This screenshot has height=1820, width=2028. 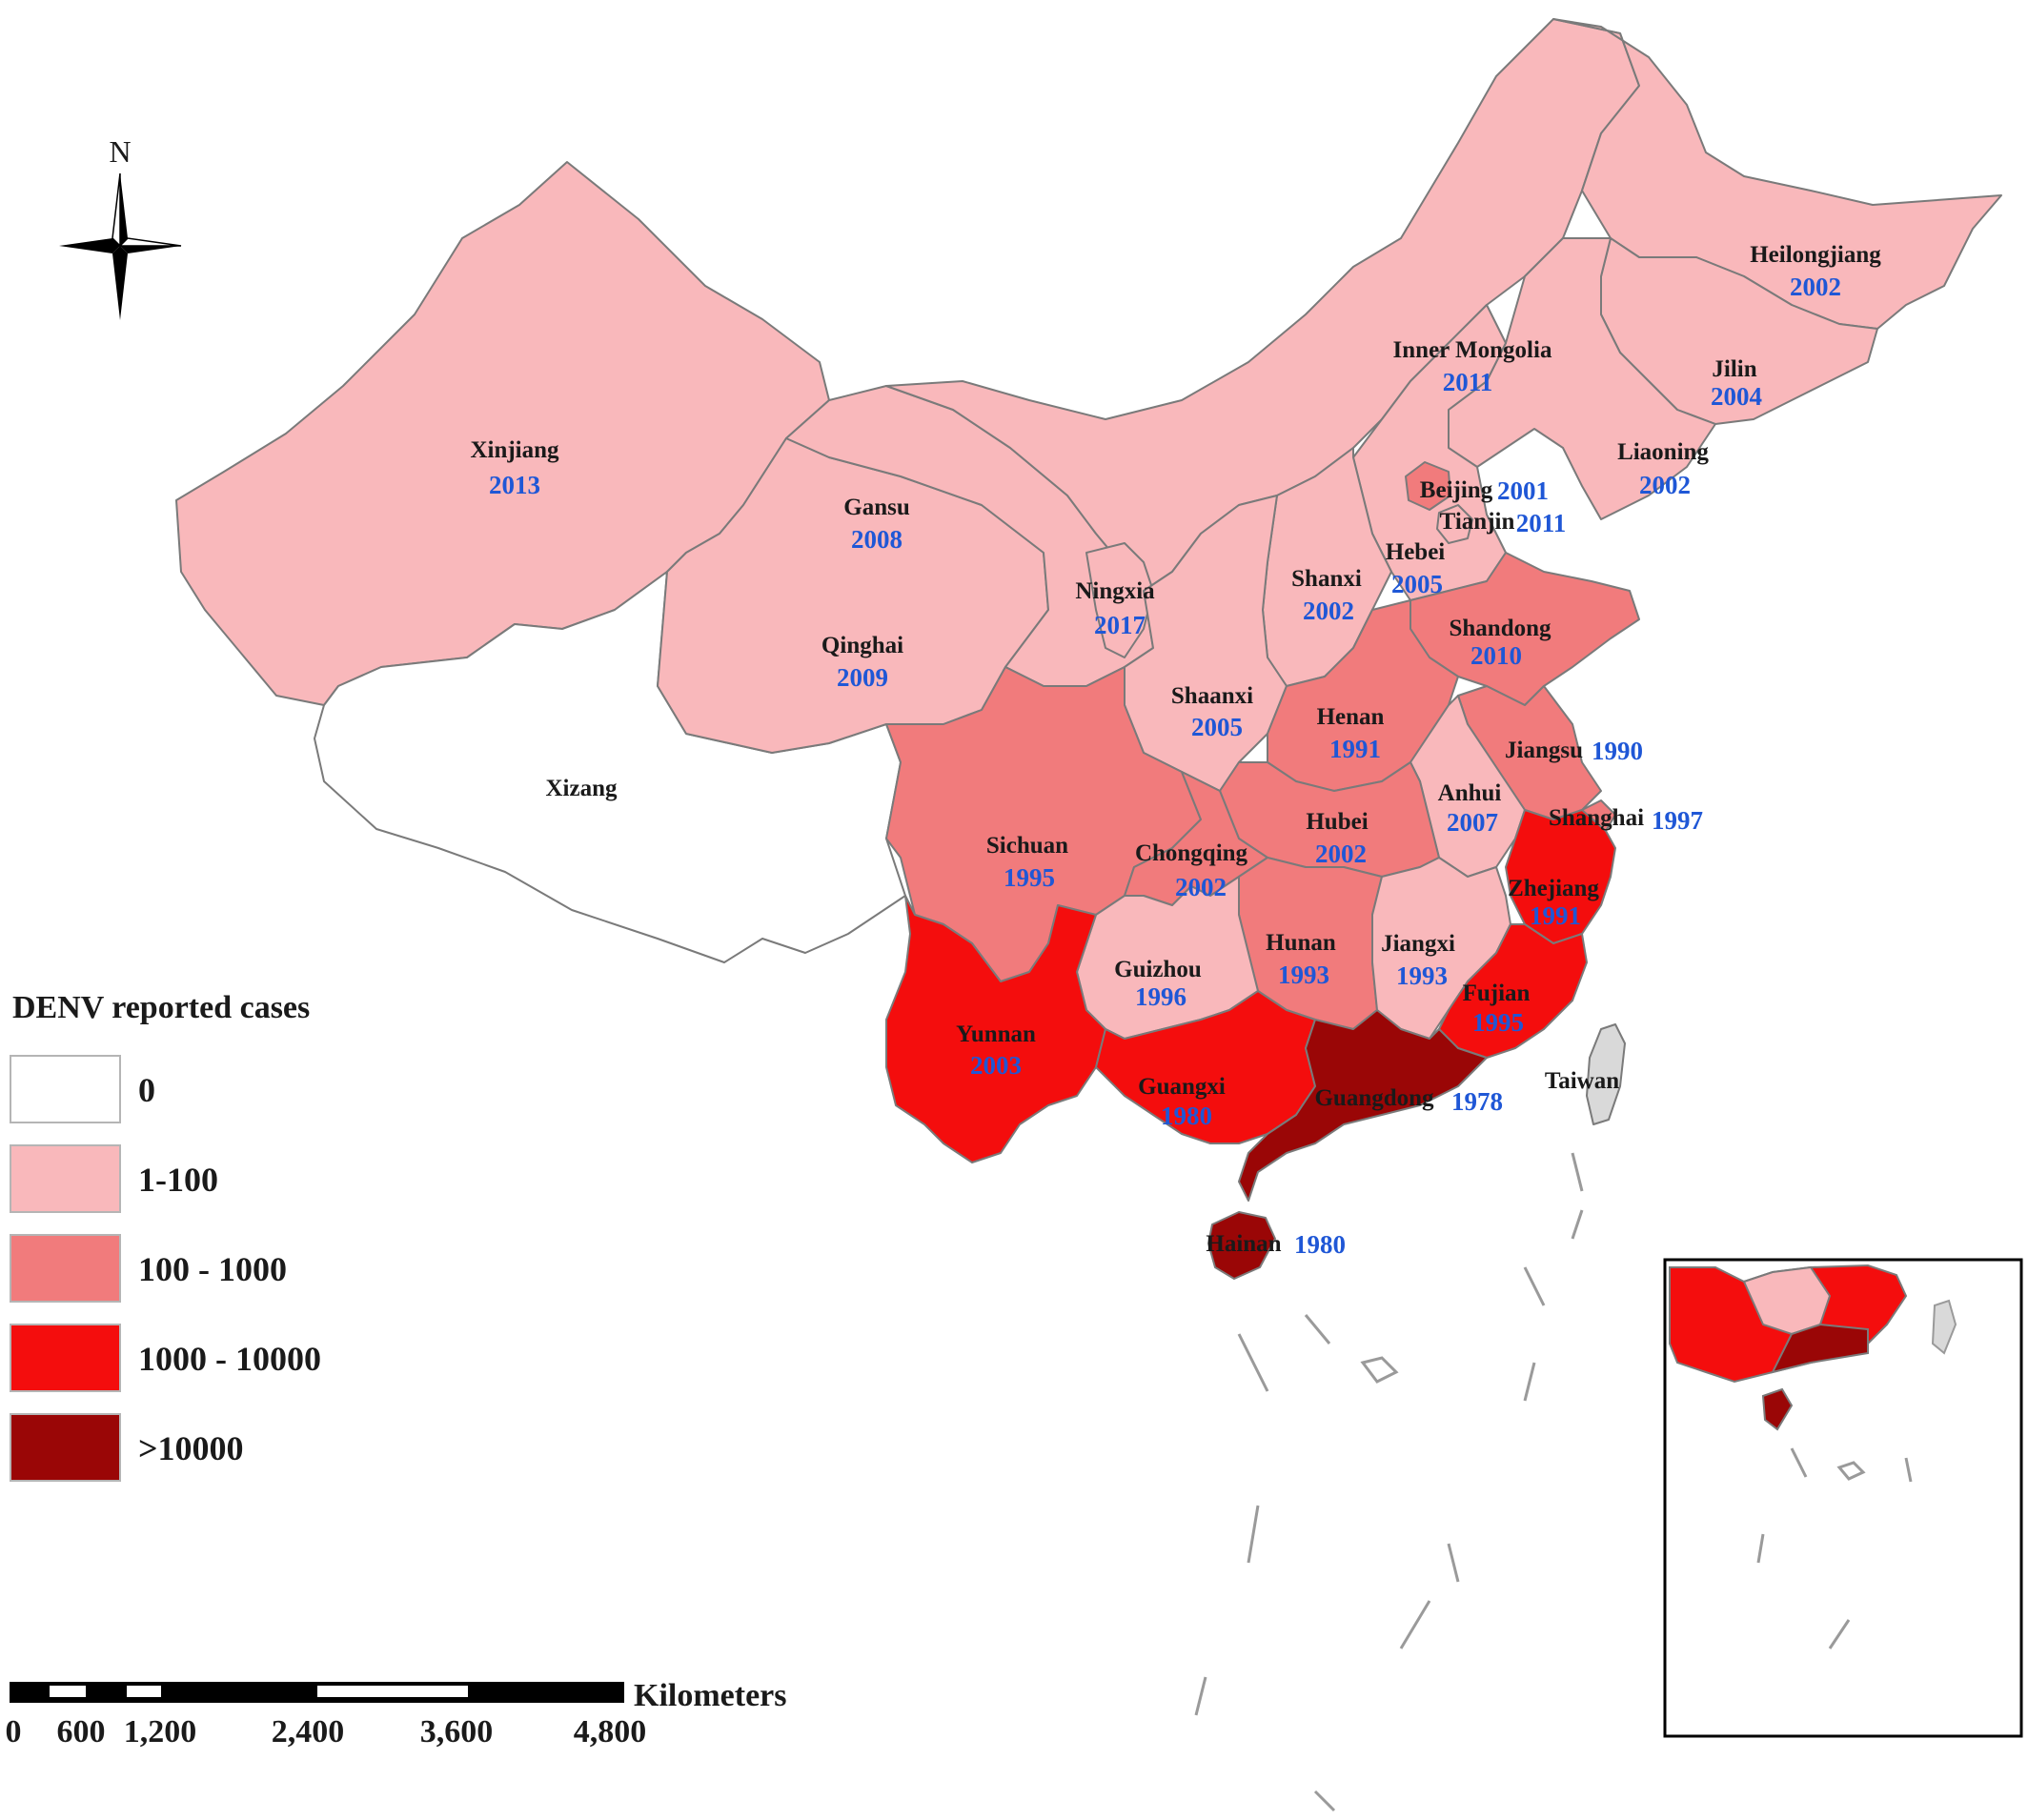 I want to click on year-guizhou: 1996, so click(x=1161, y=997).